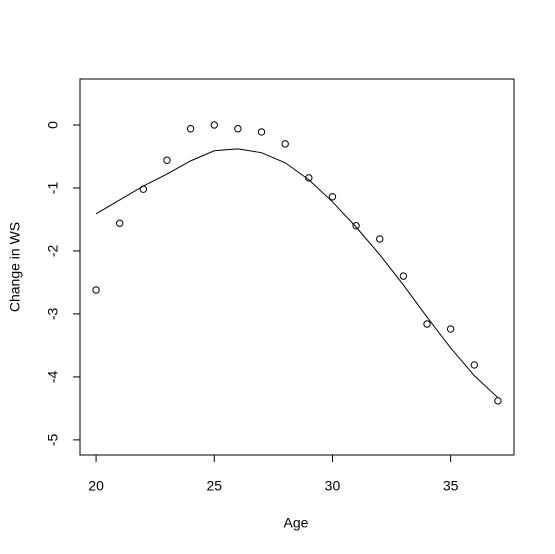  I want to click on x-tick-label: 20, so click(96, 486).